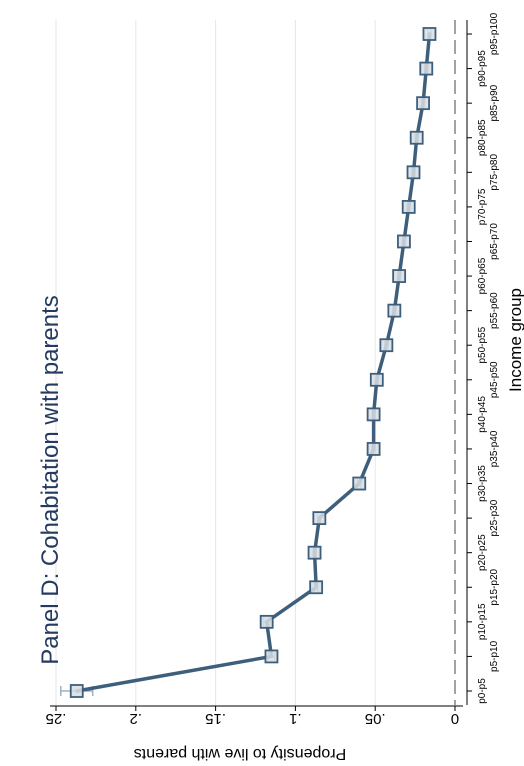 The height and width of the screenshot is (766, 524). Describe the element at coordinates (494, 310) in the screenshot. I see `x-tick-label: p55-p60` at that location.